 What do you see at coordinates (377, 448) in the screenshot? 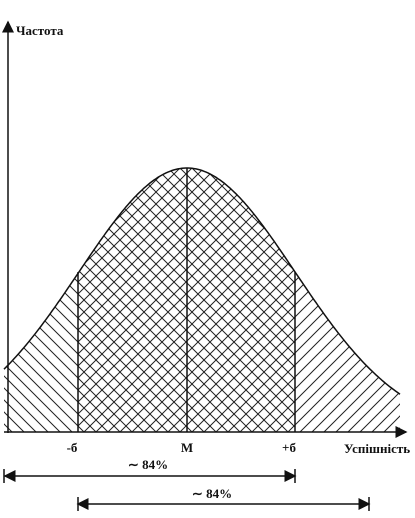
I see `x-axis-label: Успішність` at bounding box center [377, 448].